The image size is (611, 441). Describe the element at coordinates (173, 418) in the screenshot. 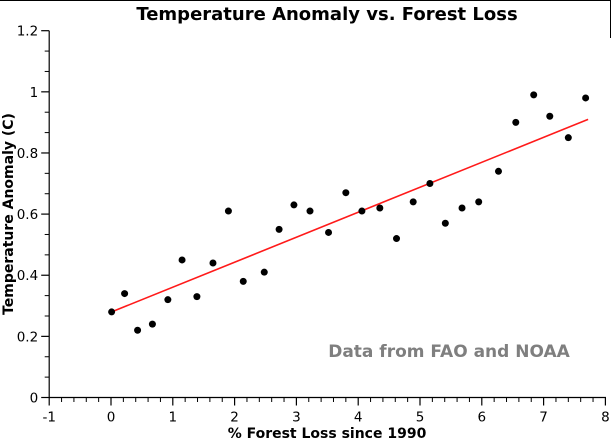

I see `x-tick-label: 1` at that location.